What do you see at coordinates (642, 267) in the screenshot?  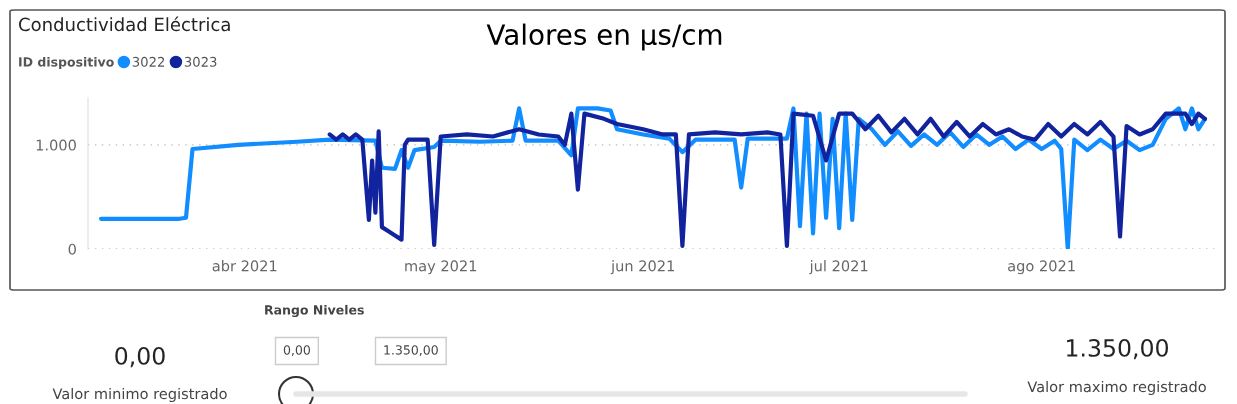 I see `x-tick-label: jun 2021` at bounding box center [642, 267].